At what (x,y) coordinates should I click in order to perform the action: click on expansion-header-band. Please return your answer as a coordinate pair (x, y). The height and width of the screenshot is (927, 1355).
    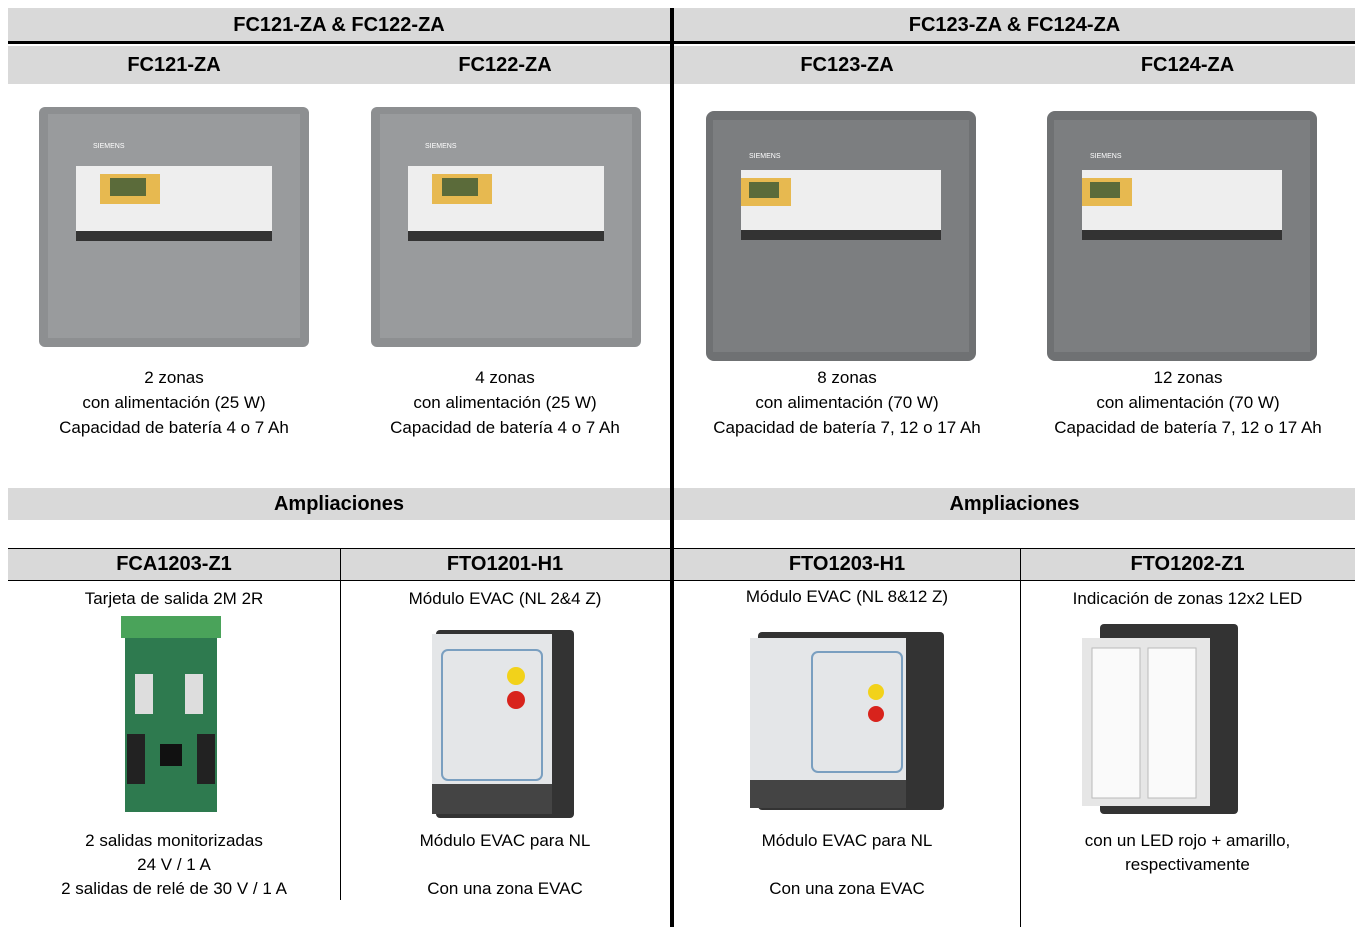
    Looking at the image, I should click on (681, 564).